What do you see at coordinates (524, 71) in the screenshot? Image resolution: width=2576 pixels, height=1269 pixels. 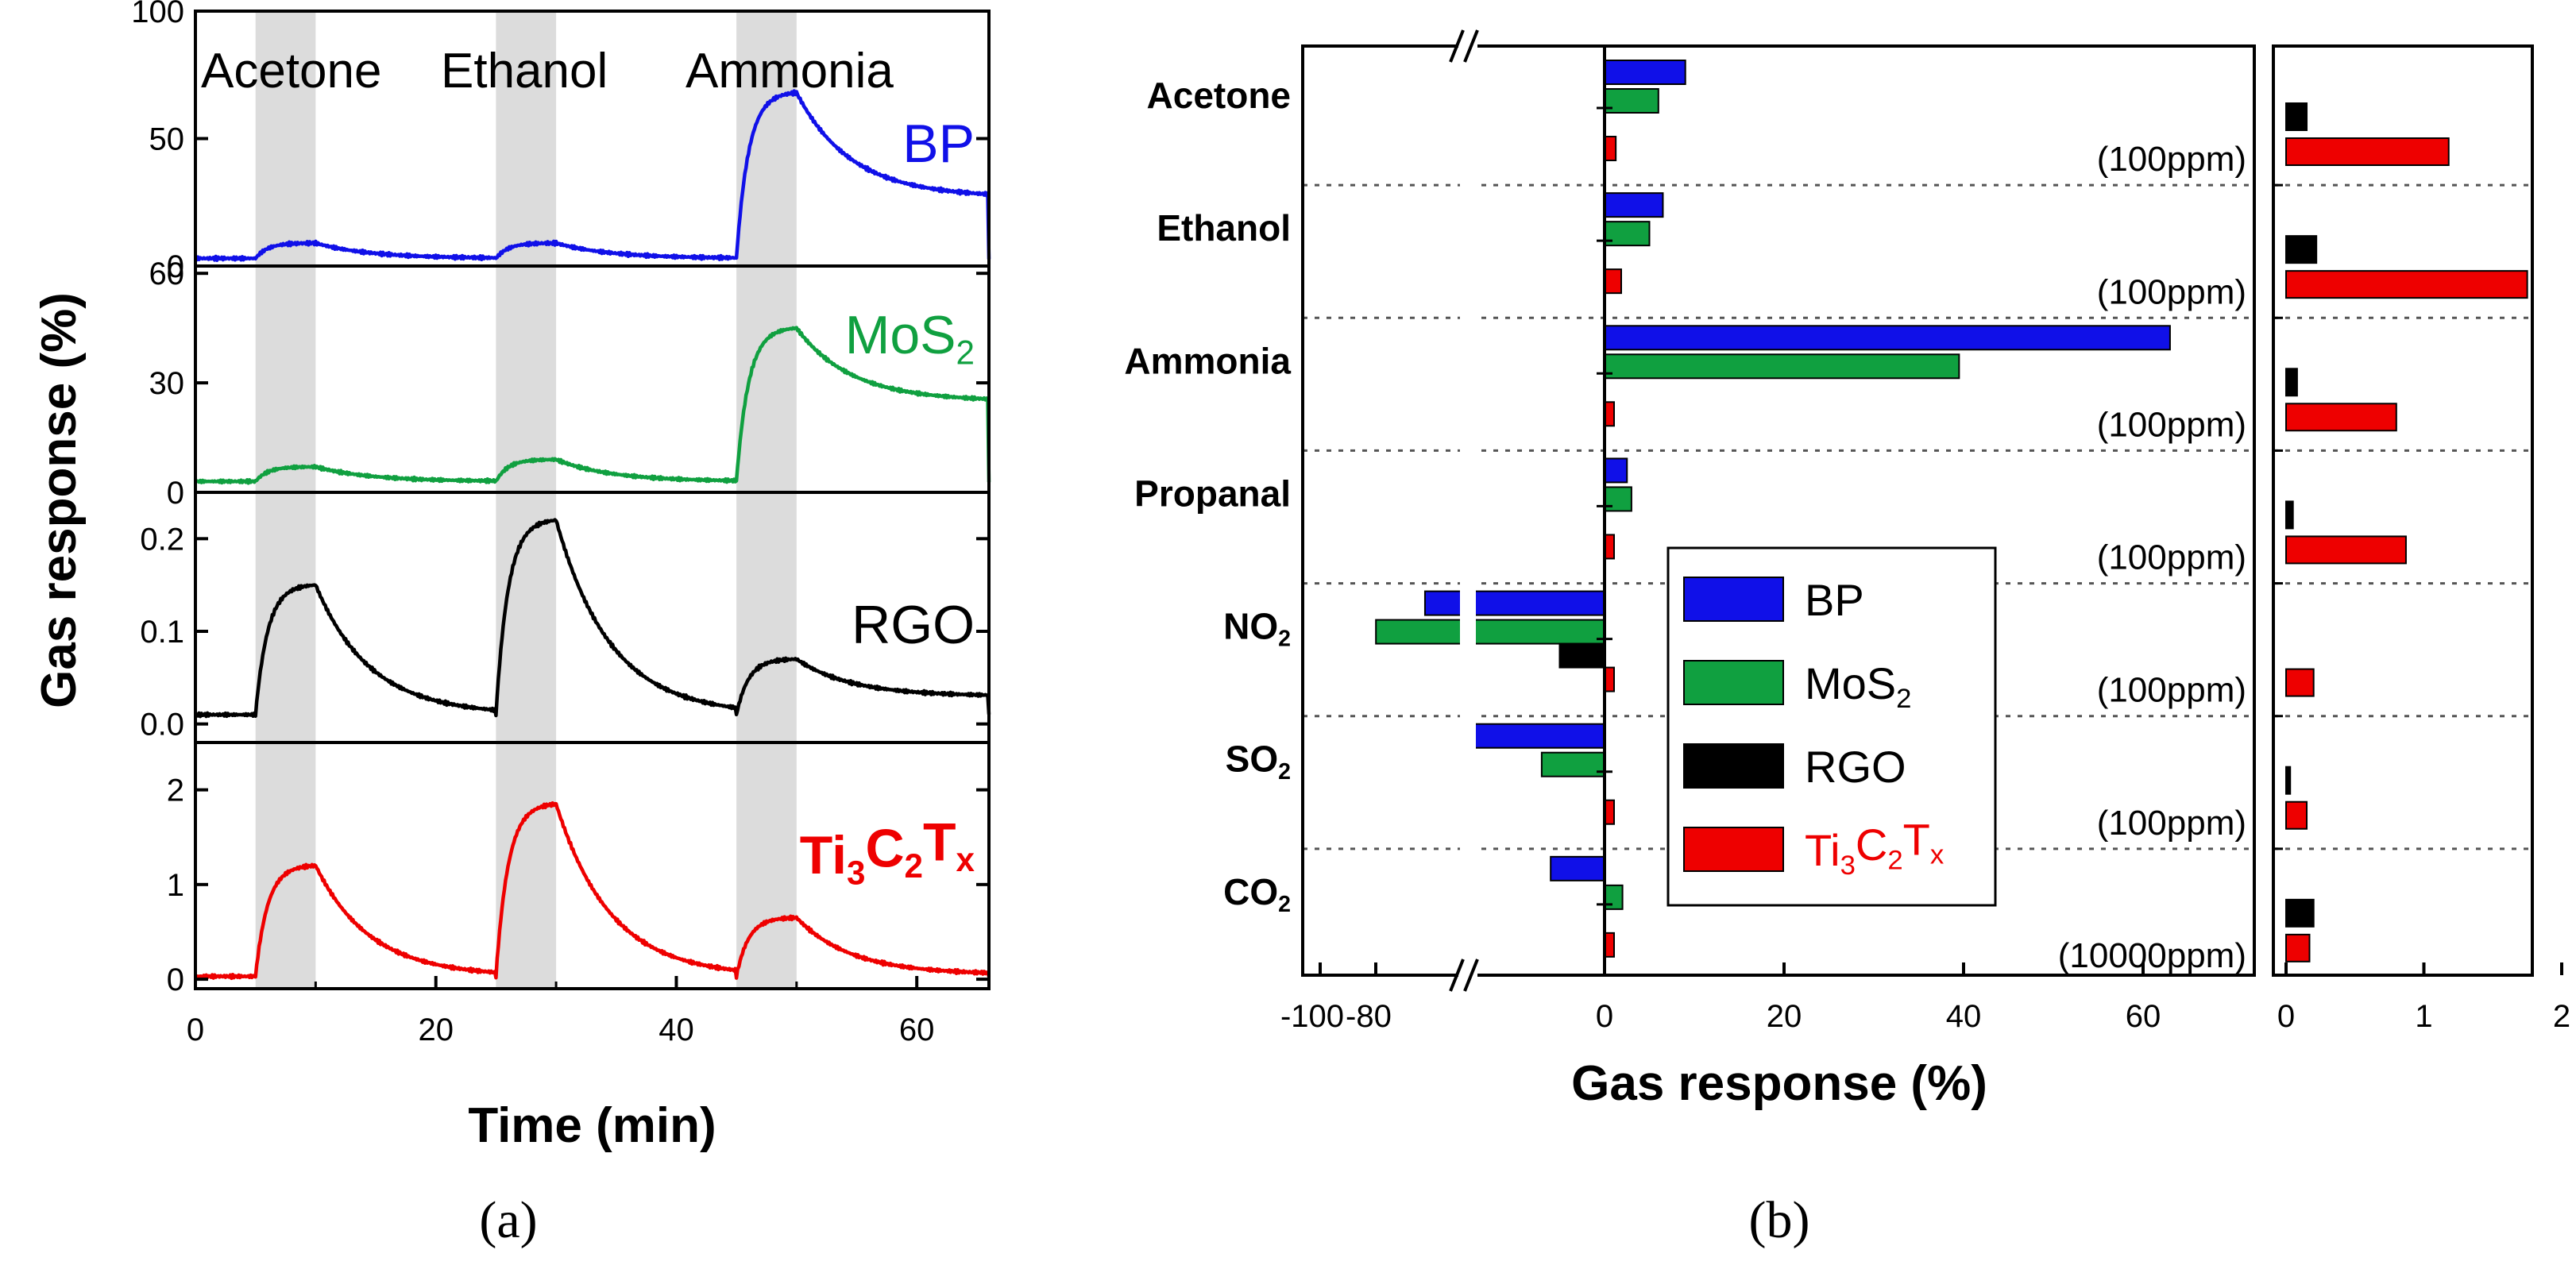 I see `gas-label-ethanol: Ethanol` at bounding box center [524, 71].